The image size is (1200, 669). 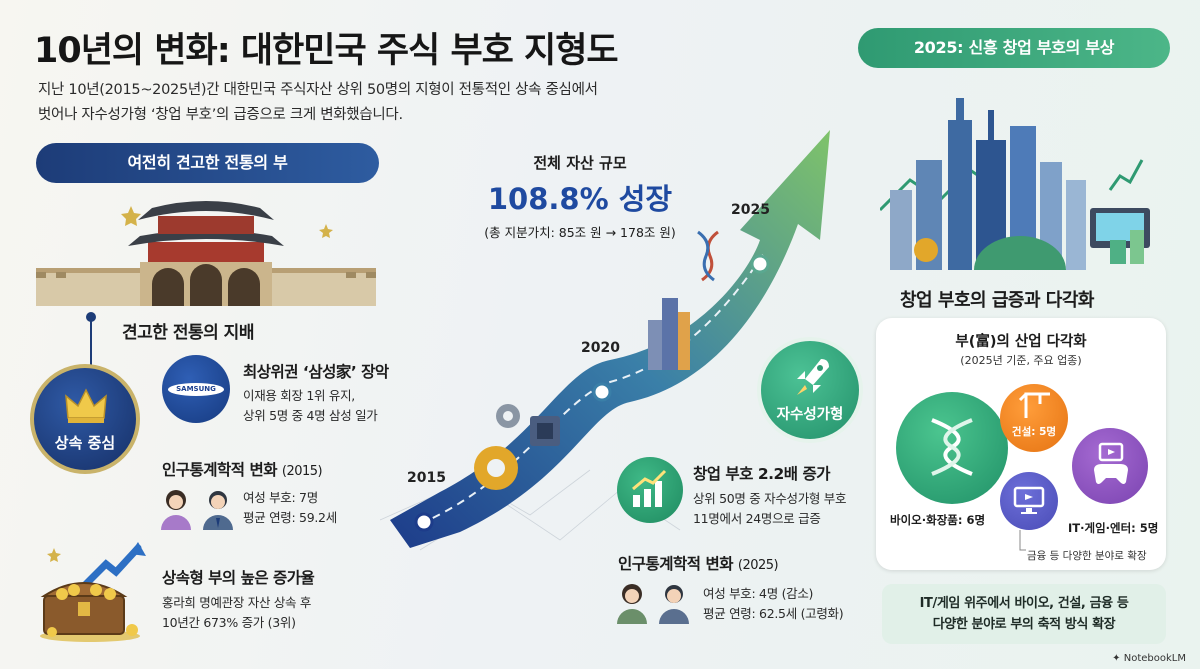 What do you see at coordinates (238, 578) in the screenshot?
I see `inheritance-growth-heading: 상속형 부의 높은 증가율` at bounding box center [238, 578].